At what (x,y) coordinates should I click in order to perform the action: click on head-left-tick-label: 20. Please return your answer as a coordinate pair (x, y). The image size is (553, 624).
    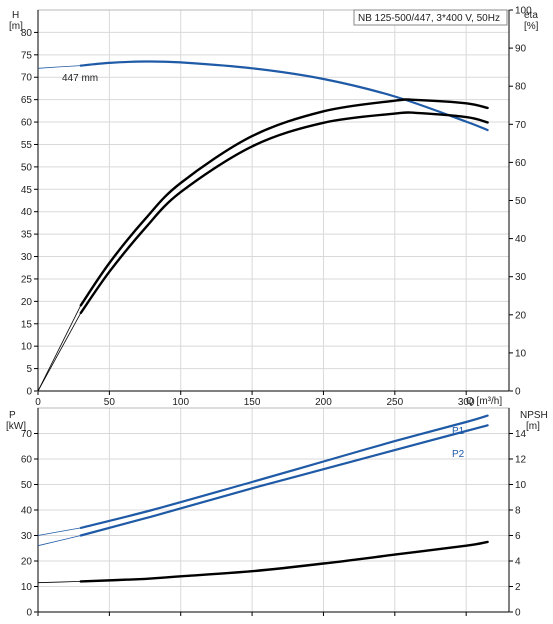
    Looking at the image, I should click on (27, 302).